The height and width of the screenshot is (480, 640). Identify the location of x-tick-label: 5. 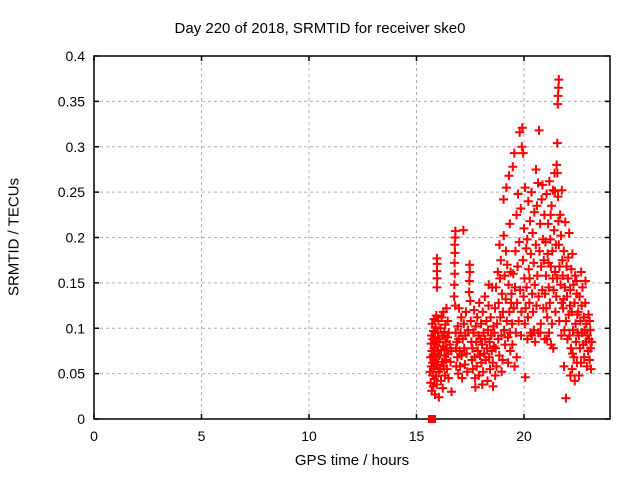
(202, 436).